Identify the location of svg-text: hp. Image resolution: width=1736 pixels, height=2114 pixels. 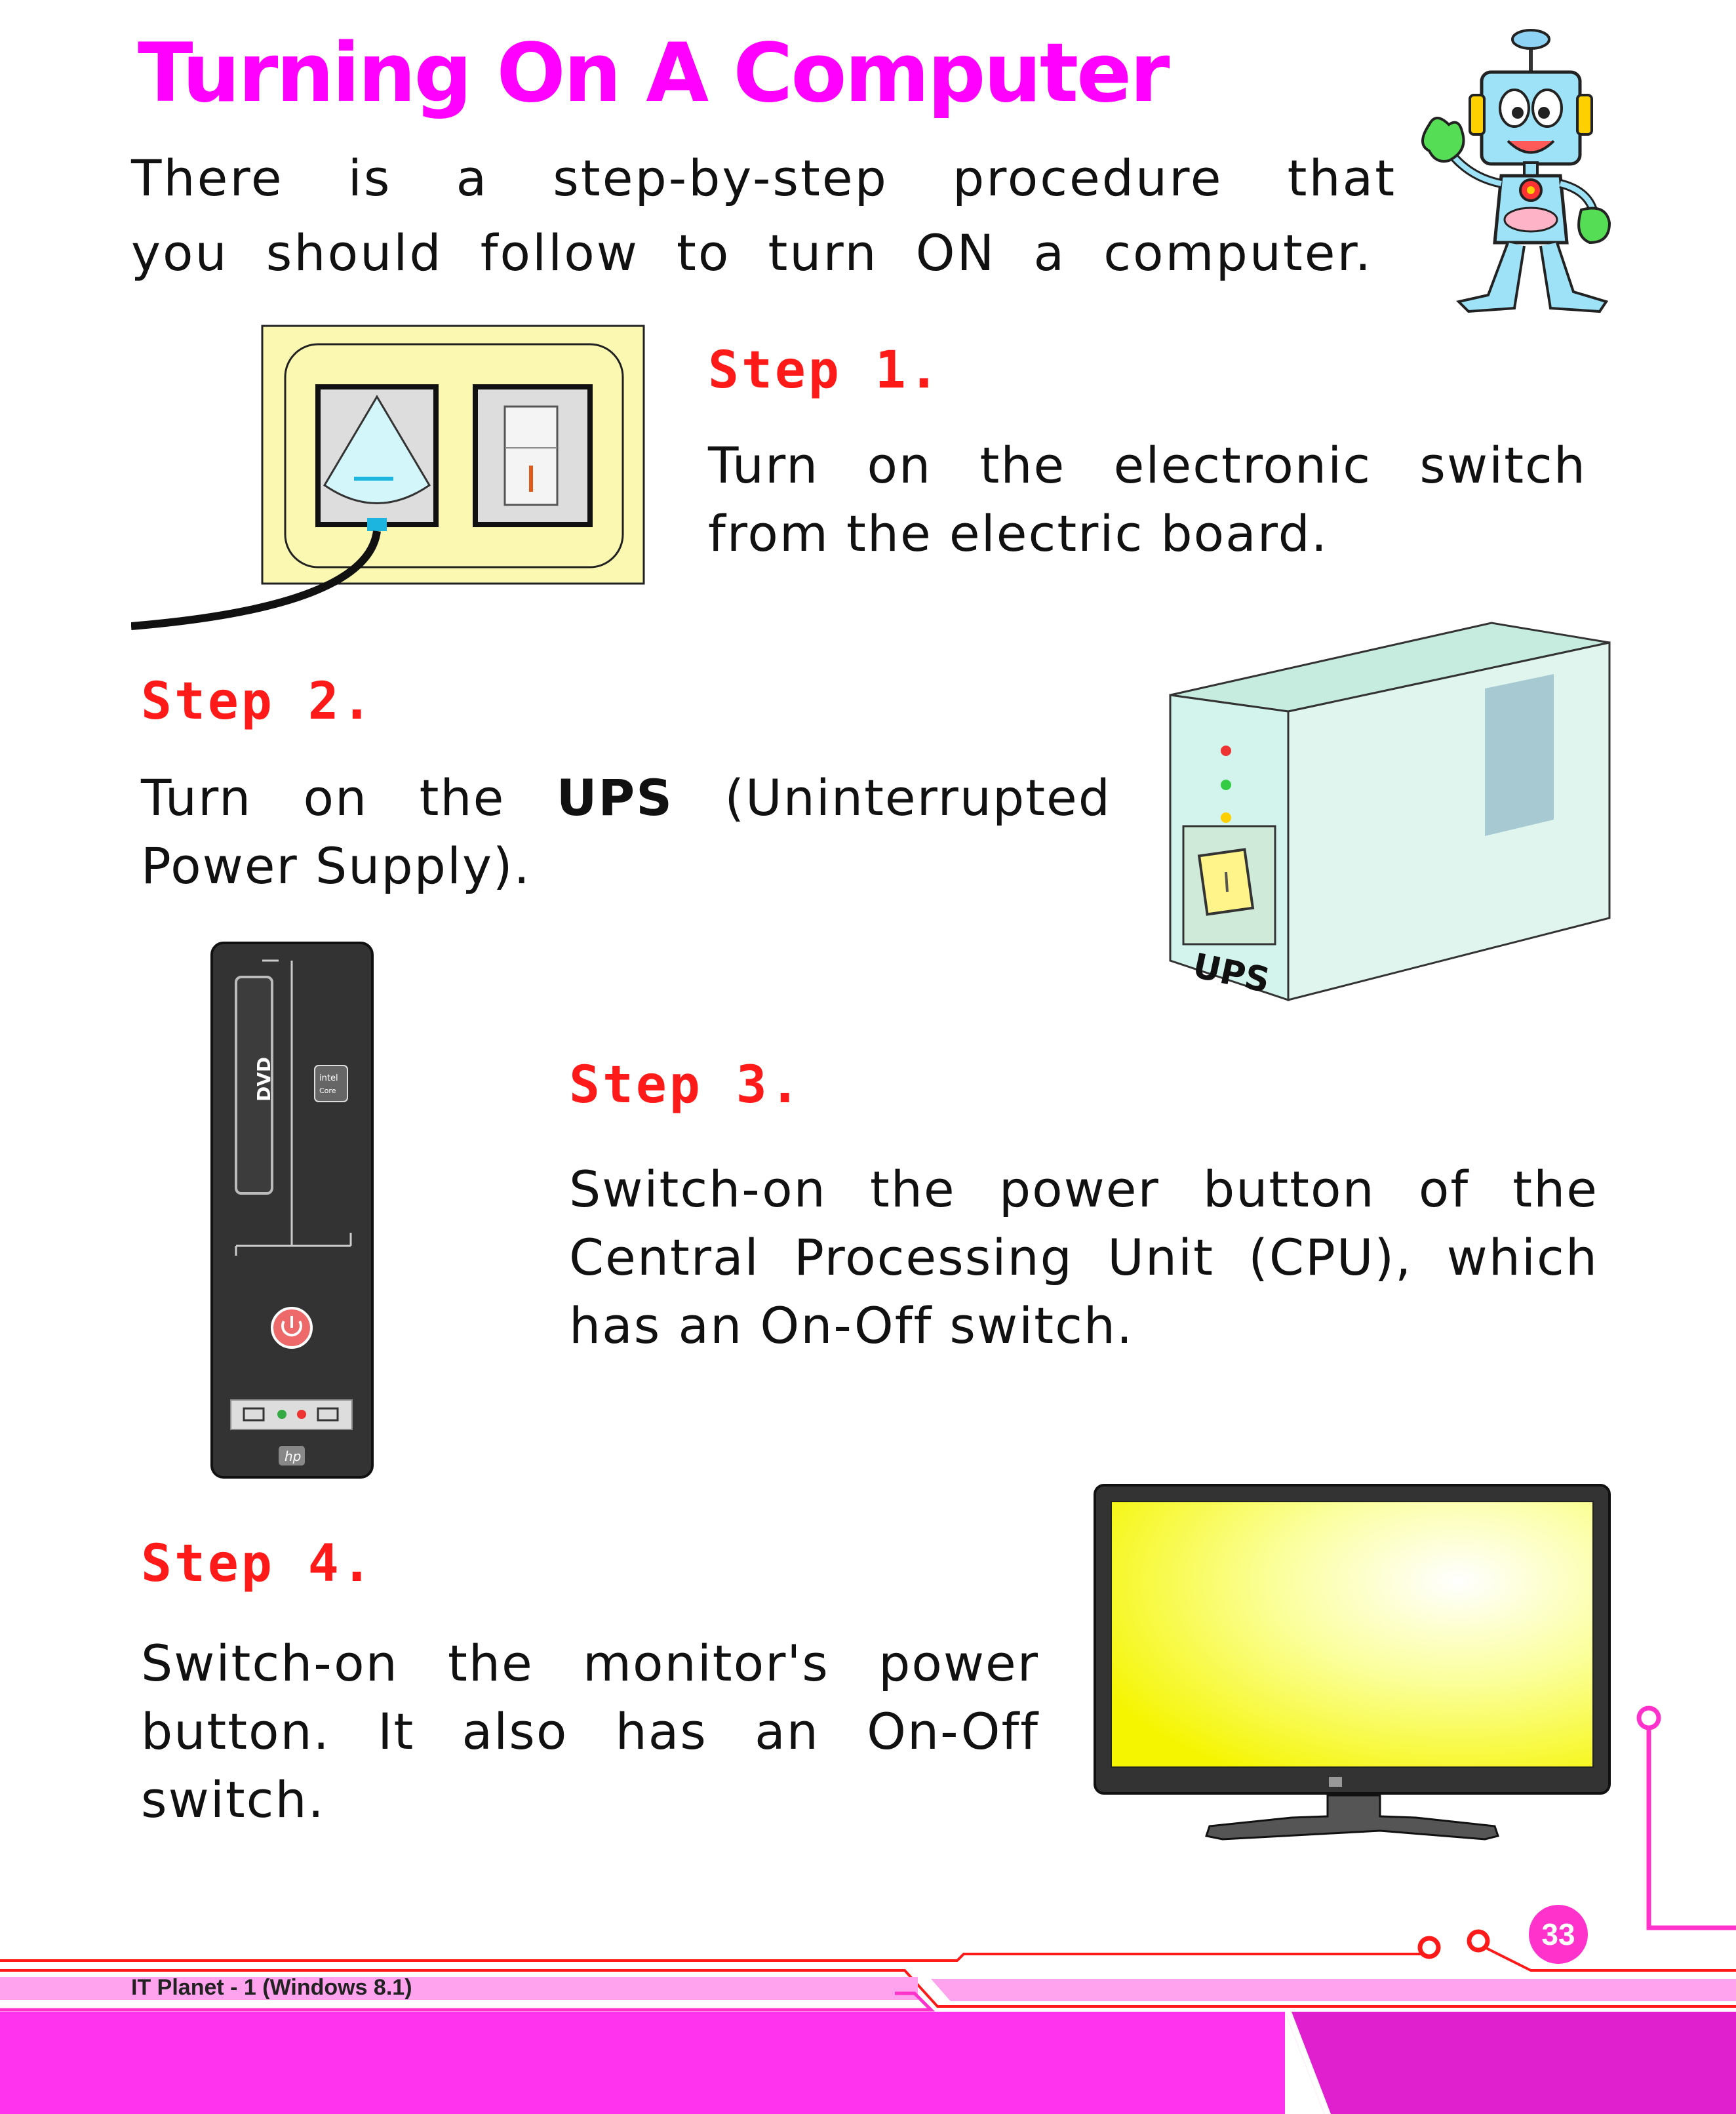
(293, 1456).